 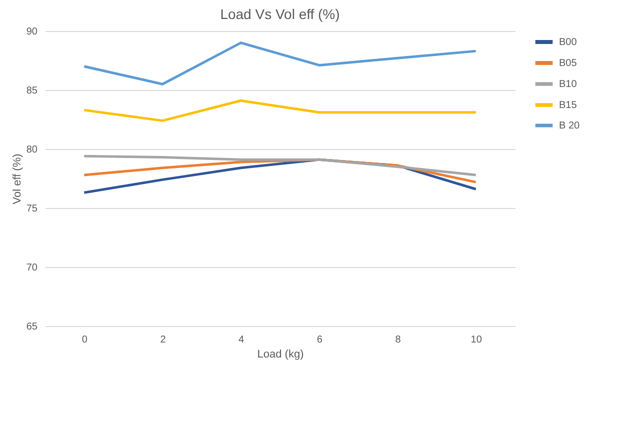 I want to click on y-tick-label: 65, so click(x=32, y=327).